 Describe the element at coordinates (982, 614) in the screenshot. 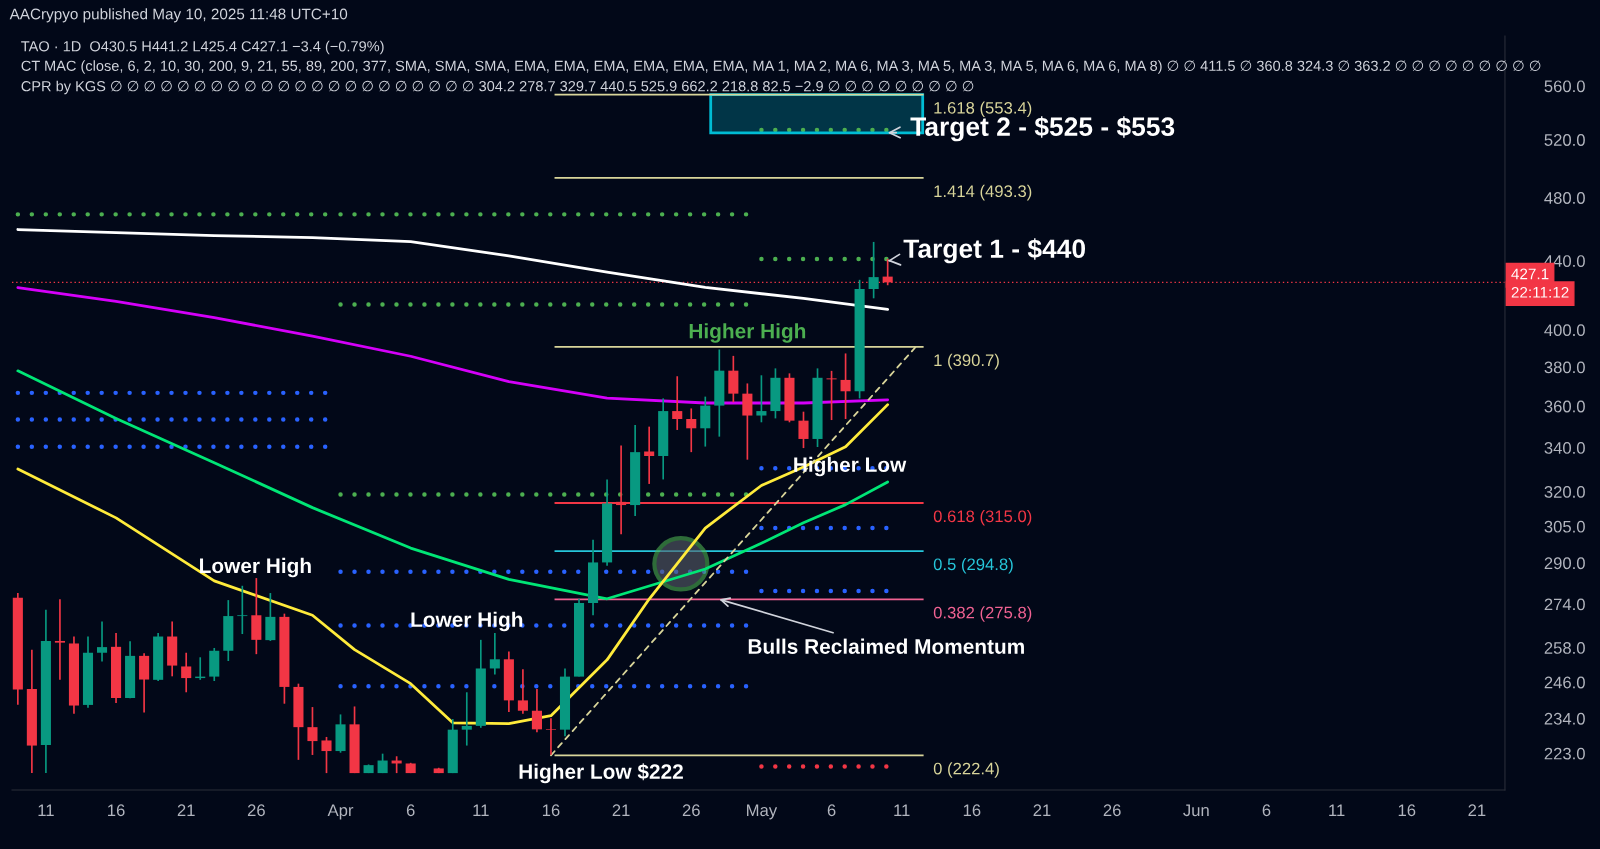

I see `ref-line-label: 0.382 (275.8)` at that location.